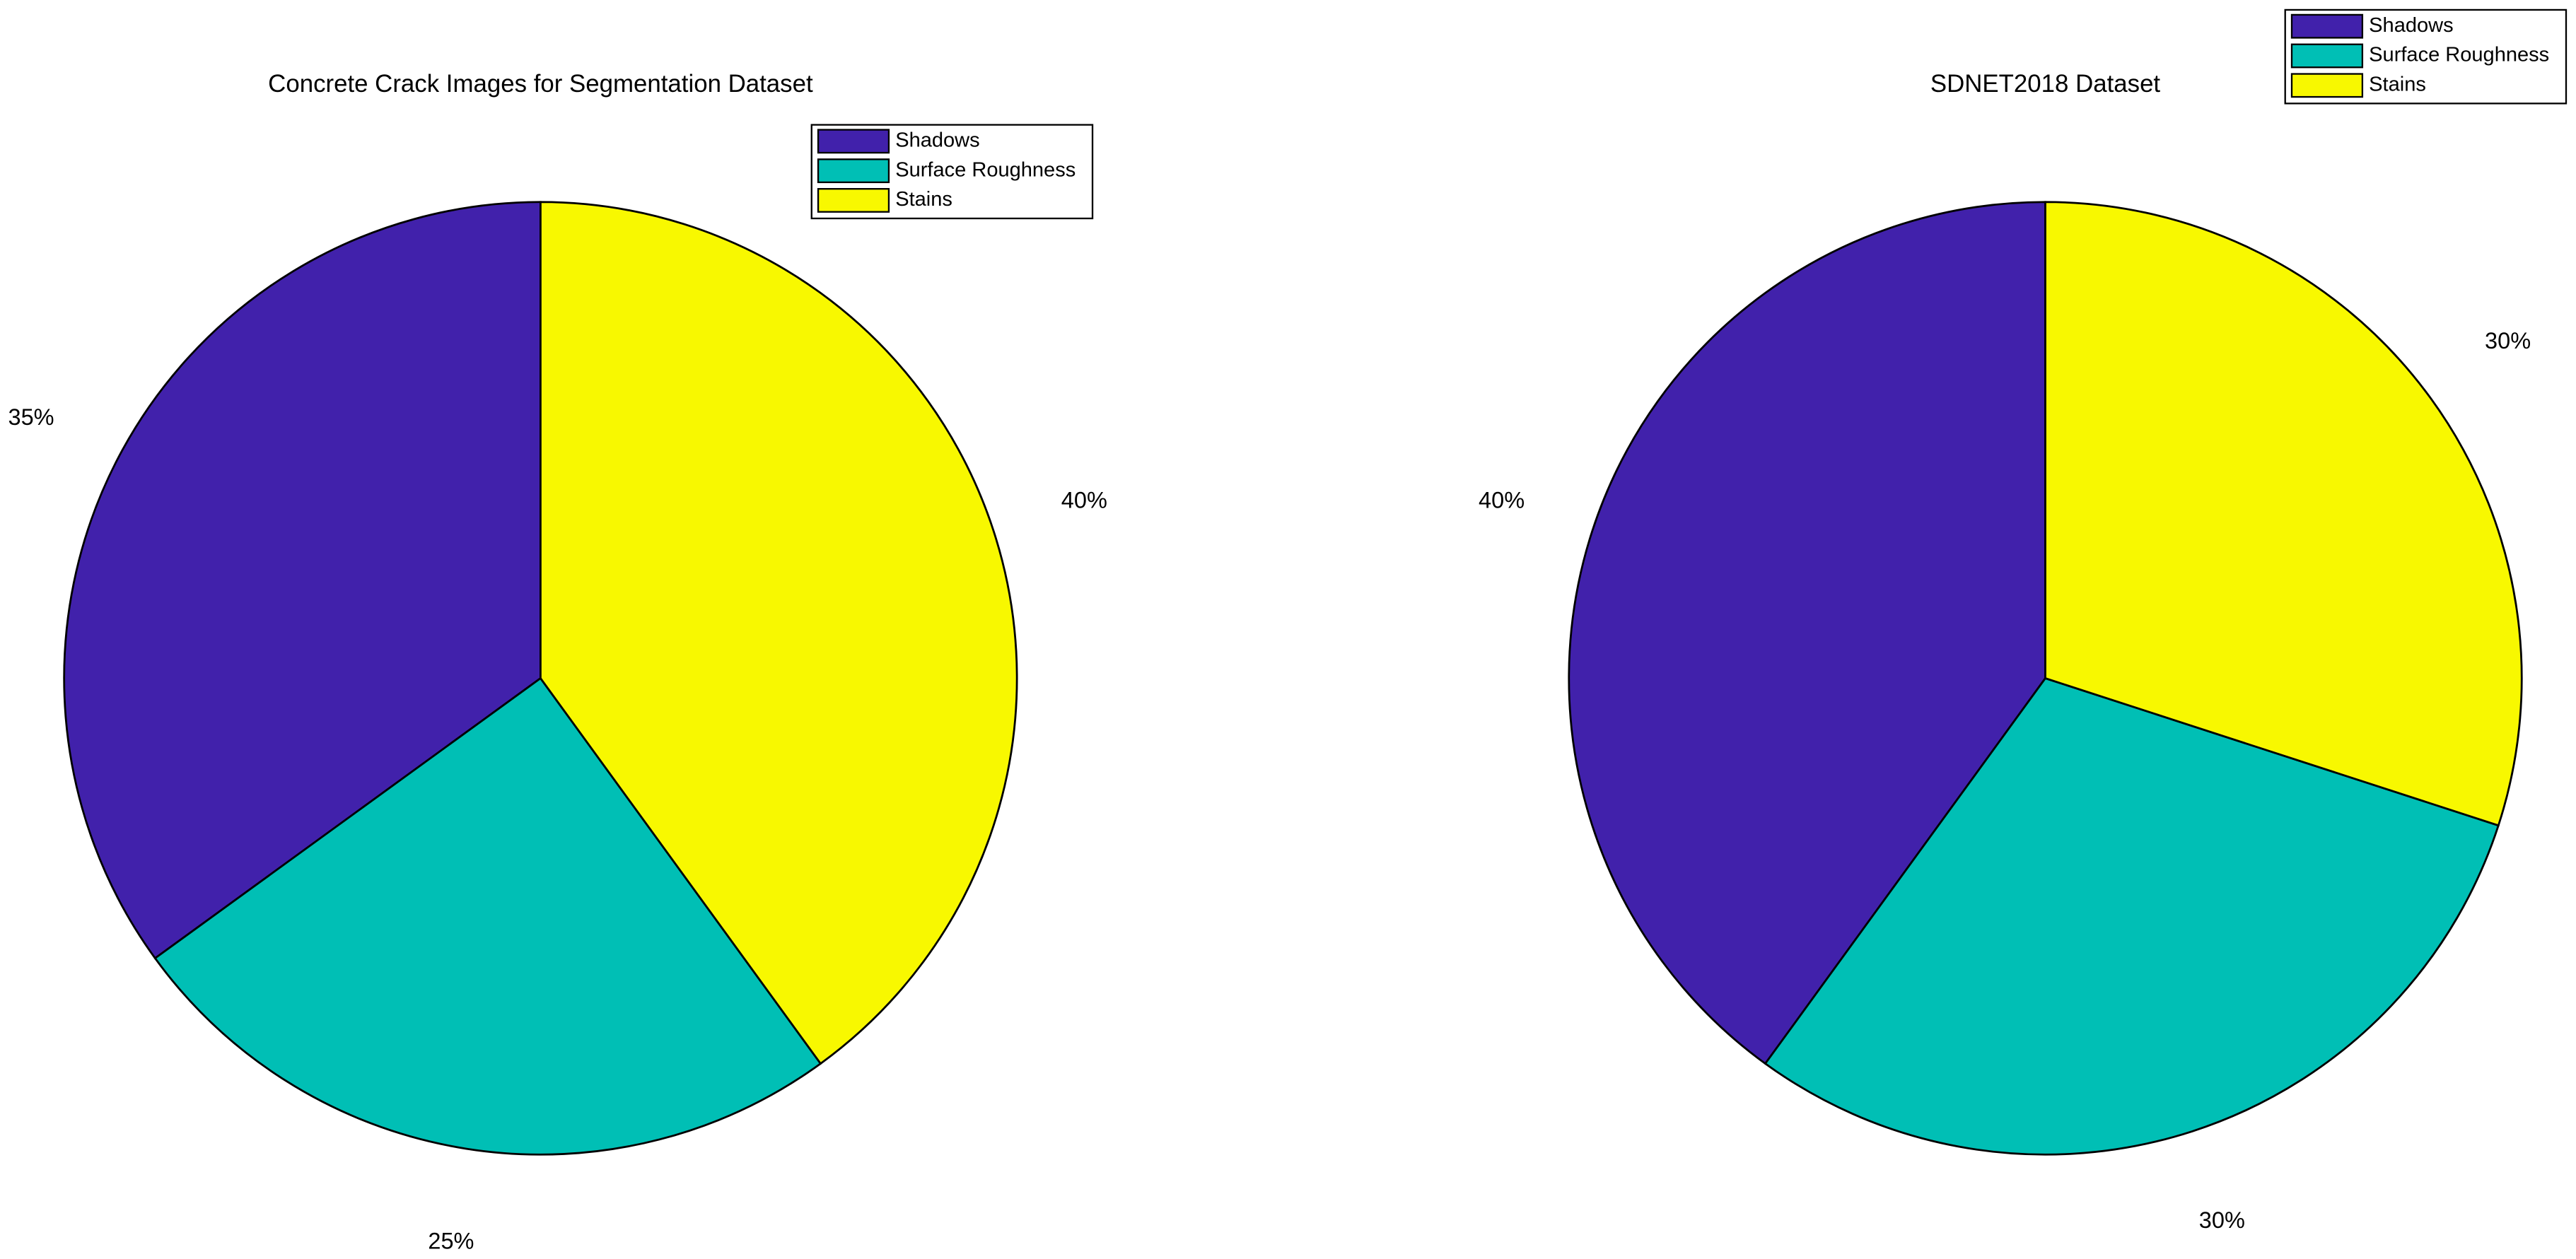  What do you see at coordinates (31, 417) in the screenshot?
I see `slice-label: 35%` at bounding box center [31, 417].